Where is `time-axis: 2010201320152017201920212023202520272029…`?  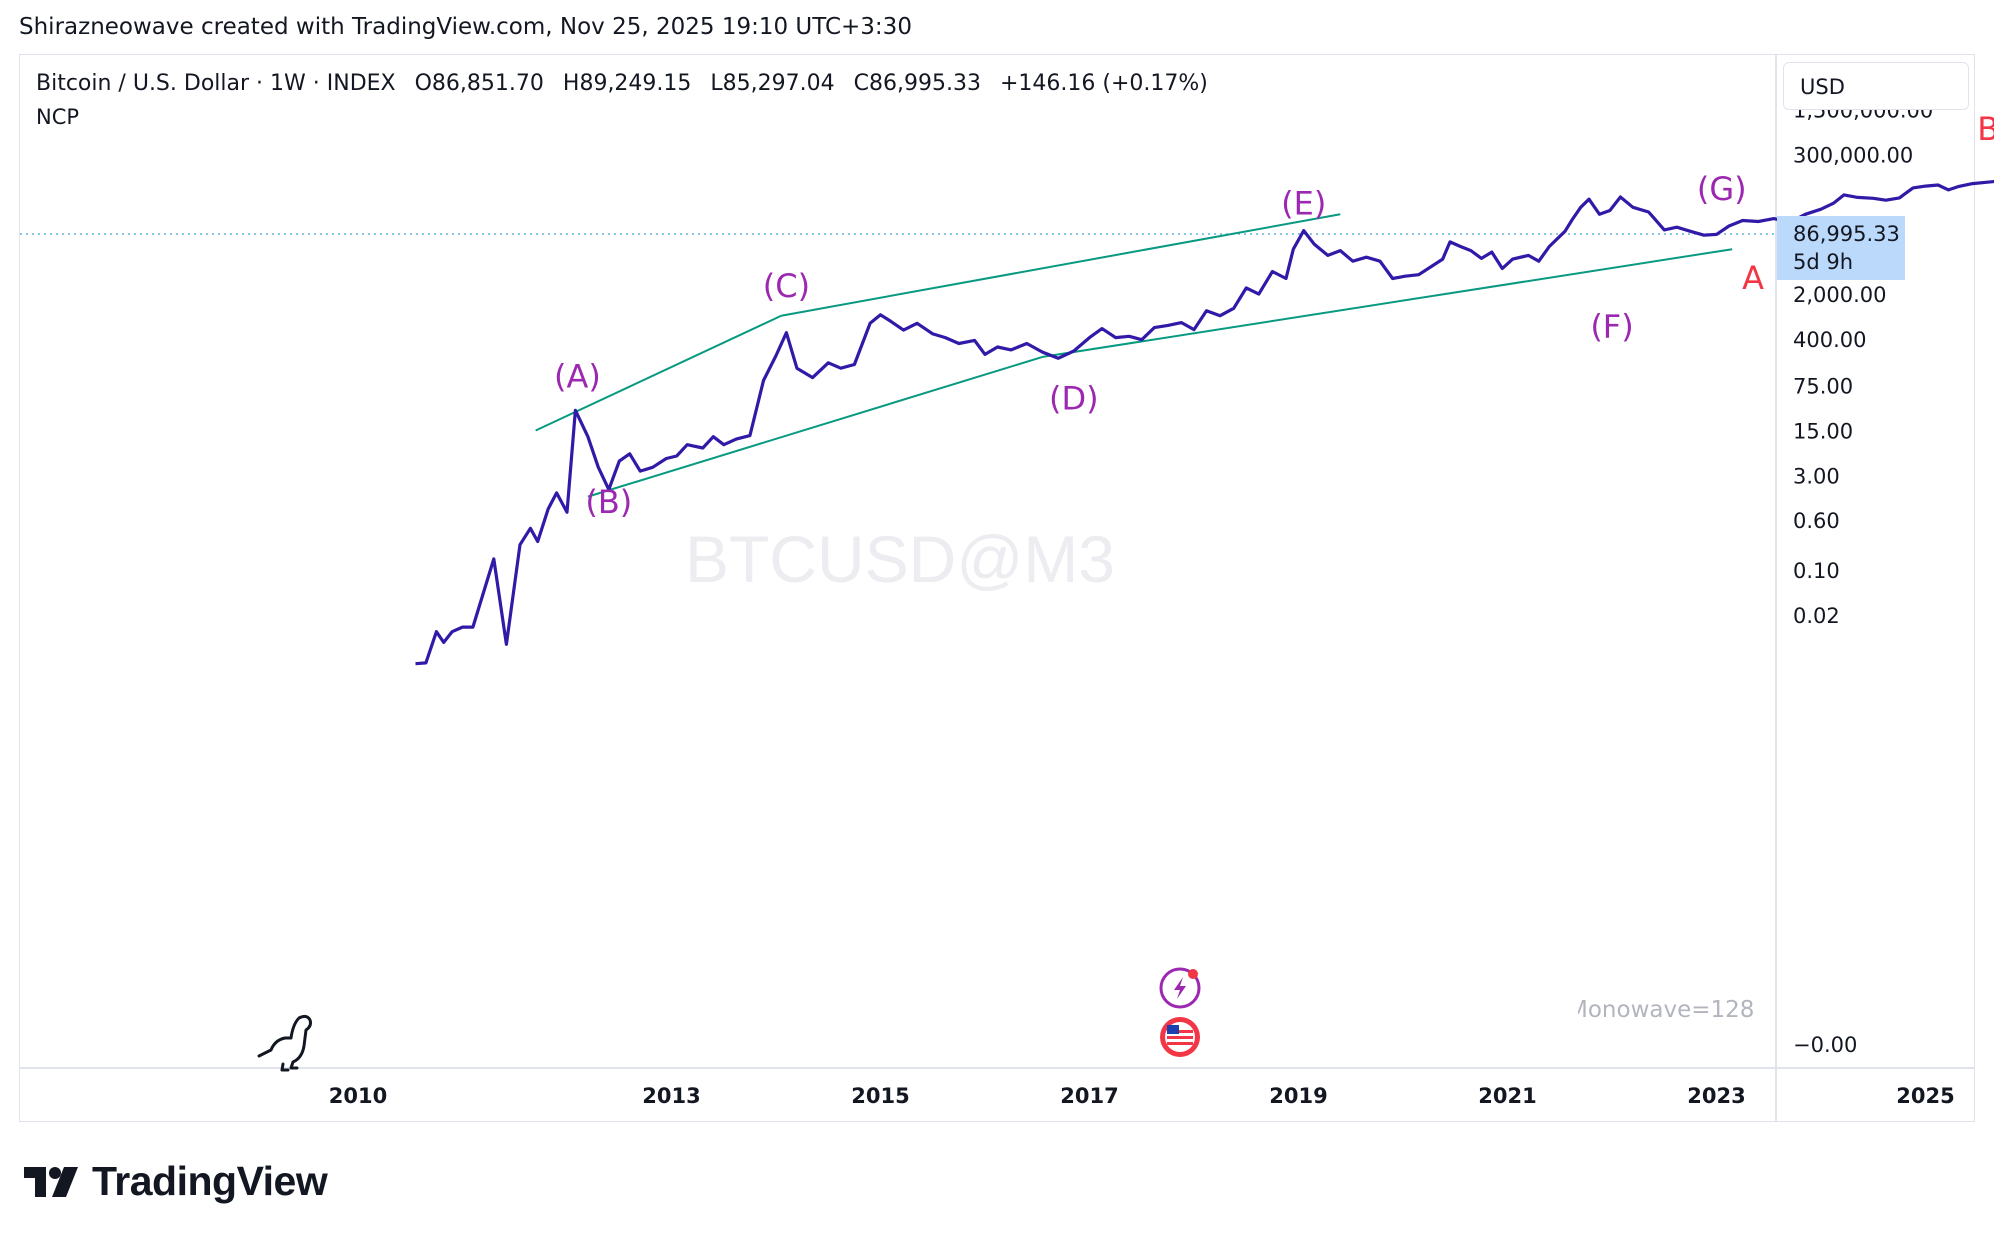
time-axis: 2010201320152017201920212023202520272029… is located at coordinates (1161, 1096).